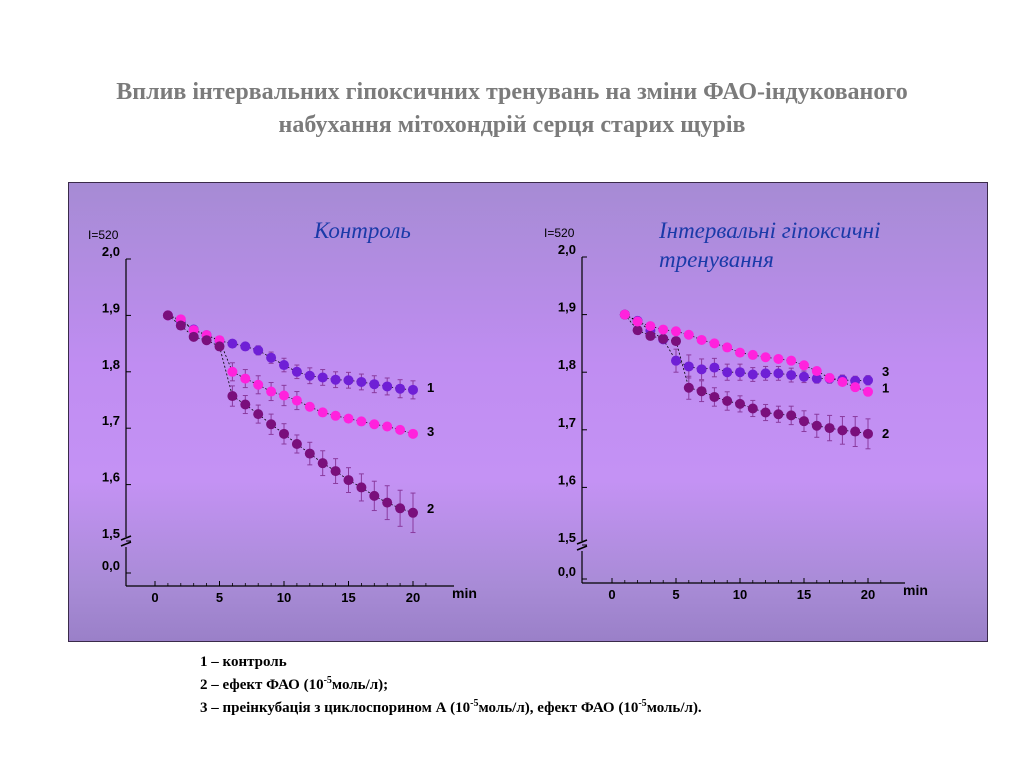 This screenshot has height=768, width=1024. I want to click on legend-item-1: 1 – контроль, so click(243, 662).